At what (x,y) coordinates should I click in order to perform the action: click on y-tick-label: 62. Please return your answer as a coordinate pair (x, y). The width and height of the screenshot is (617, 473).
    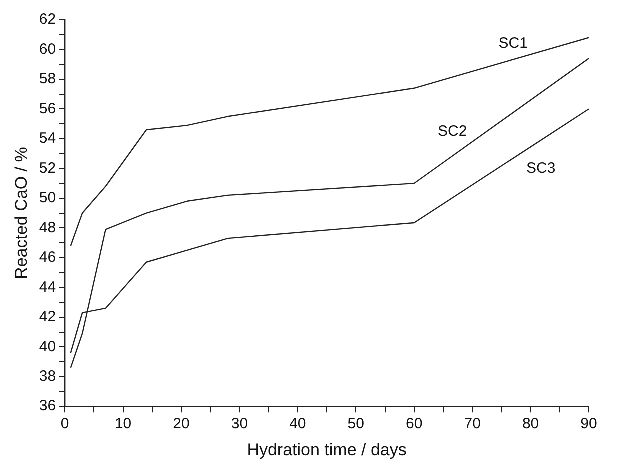
    Looking at the image, I should click on (47, 19).